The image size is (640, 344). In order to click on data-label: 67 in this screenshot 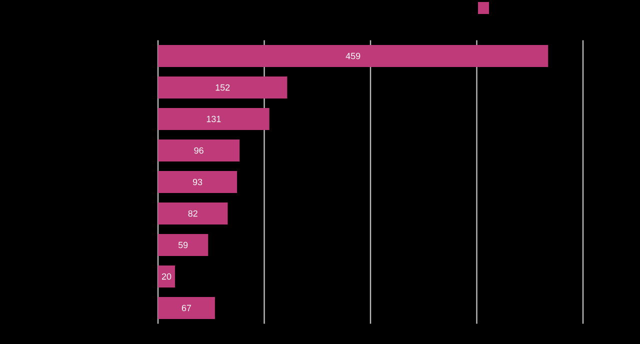, I will do `click(187, 308)`.